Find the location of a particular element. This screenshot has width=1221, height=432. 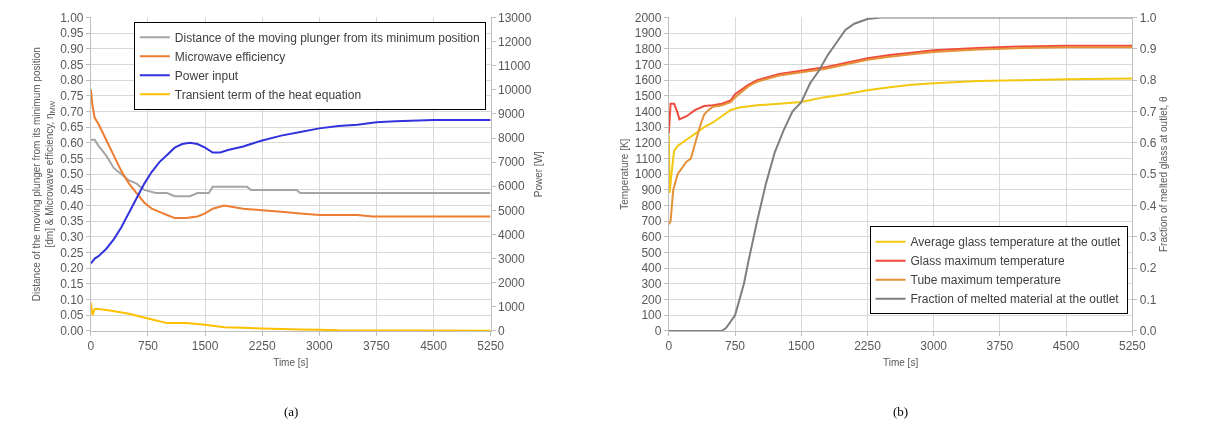

y-tick-label: 1200 is located at coordinates (648, 143).